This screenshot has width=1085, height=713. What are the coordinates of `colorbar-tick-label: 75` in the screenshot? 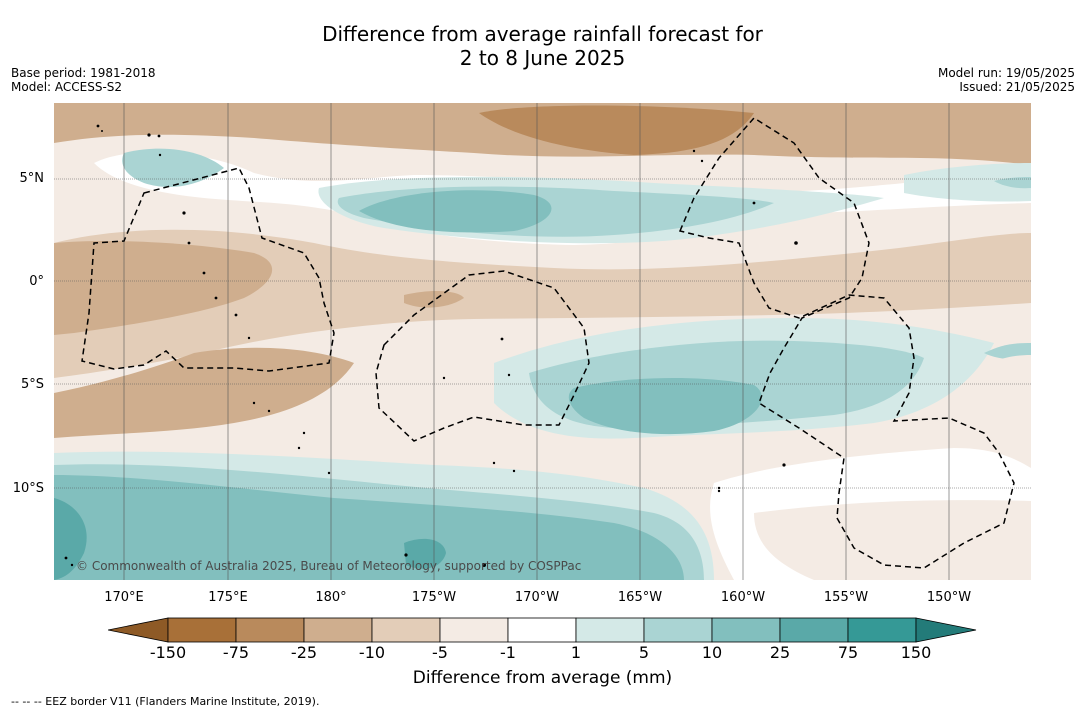 It's located at (848, 652).